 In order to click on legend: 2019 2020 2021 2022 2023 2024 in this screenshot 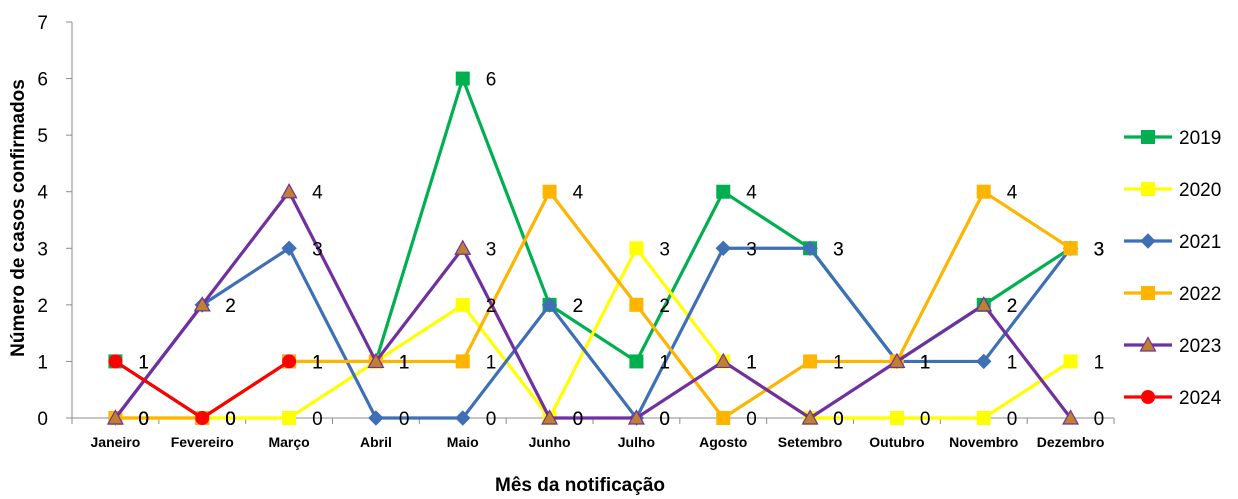, I will do `click(1173, 268)`.